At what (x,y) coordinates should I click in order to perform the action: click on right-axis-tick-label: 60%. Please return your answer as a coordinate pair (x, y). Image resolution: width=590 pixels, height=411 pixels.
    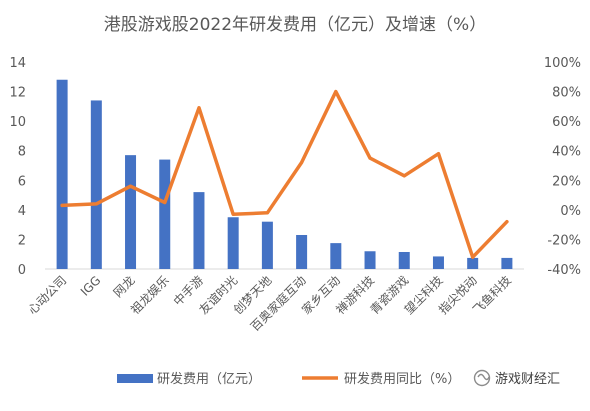
    Looking at the image, I should click on (566, 122).